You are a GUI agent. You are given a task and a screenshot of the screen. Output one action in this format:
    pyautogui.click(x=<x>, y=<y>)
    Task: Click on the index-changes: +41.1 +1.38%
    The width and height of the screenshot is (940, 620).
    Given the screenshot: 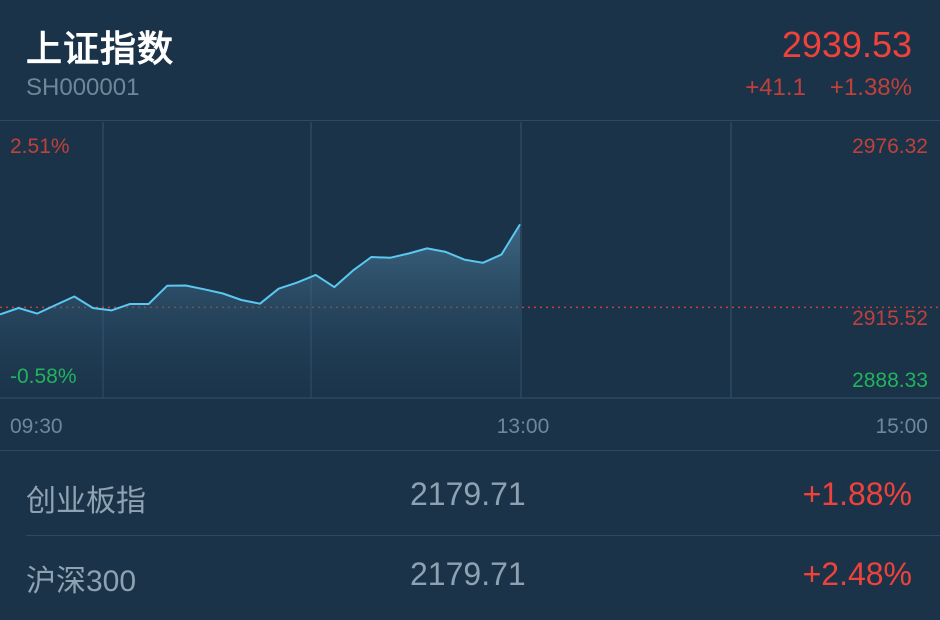 What is the action you would take?
    pyautogui.click(x=828, y=88)
    